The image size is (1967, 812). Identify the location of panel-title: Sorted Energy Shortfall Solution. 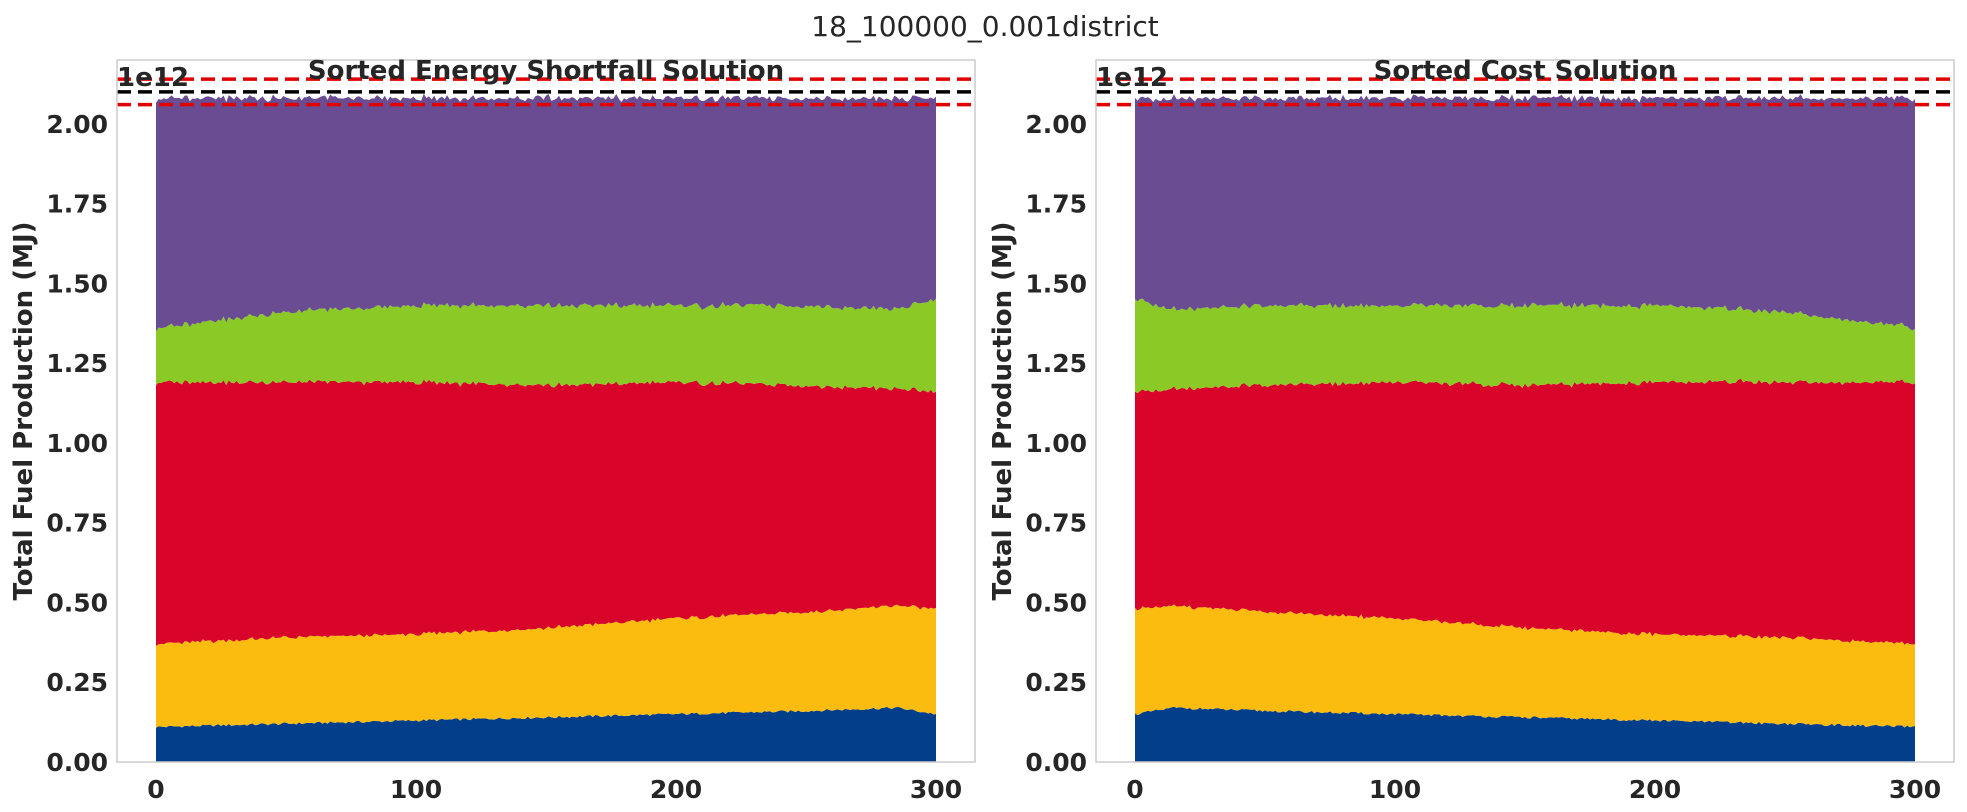
(546, 71).